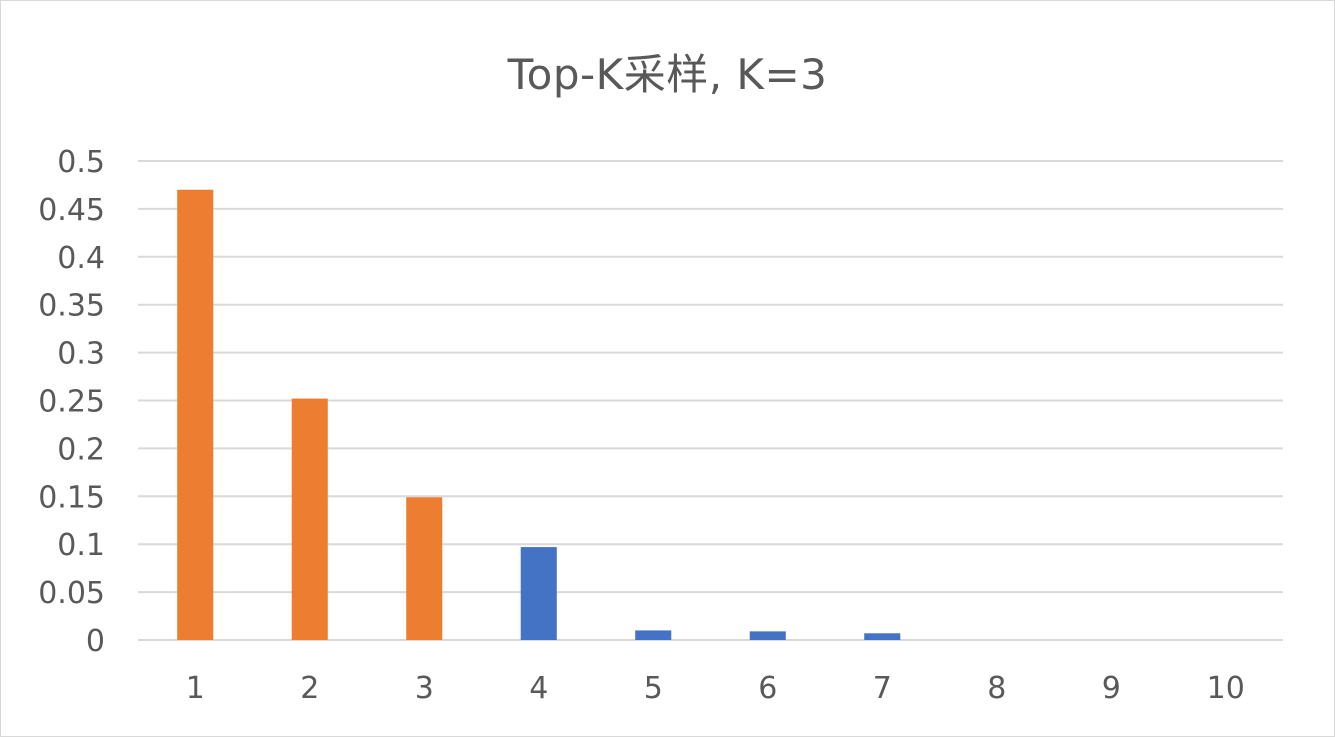 This screenshot has width=1335, height=737. I want to click on x-tick-label: 3, so click(424, 688).